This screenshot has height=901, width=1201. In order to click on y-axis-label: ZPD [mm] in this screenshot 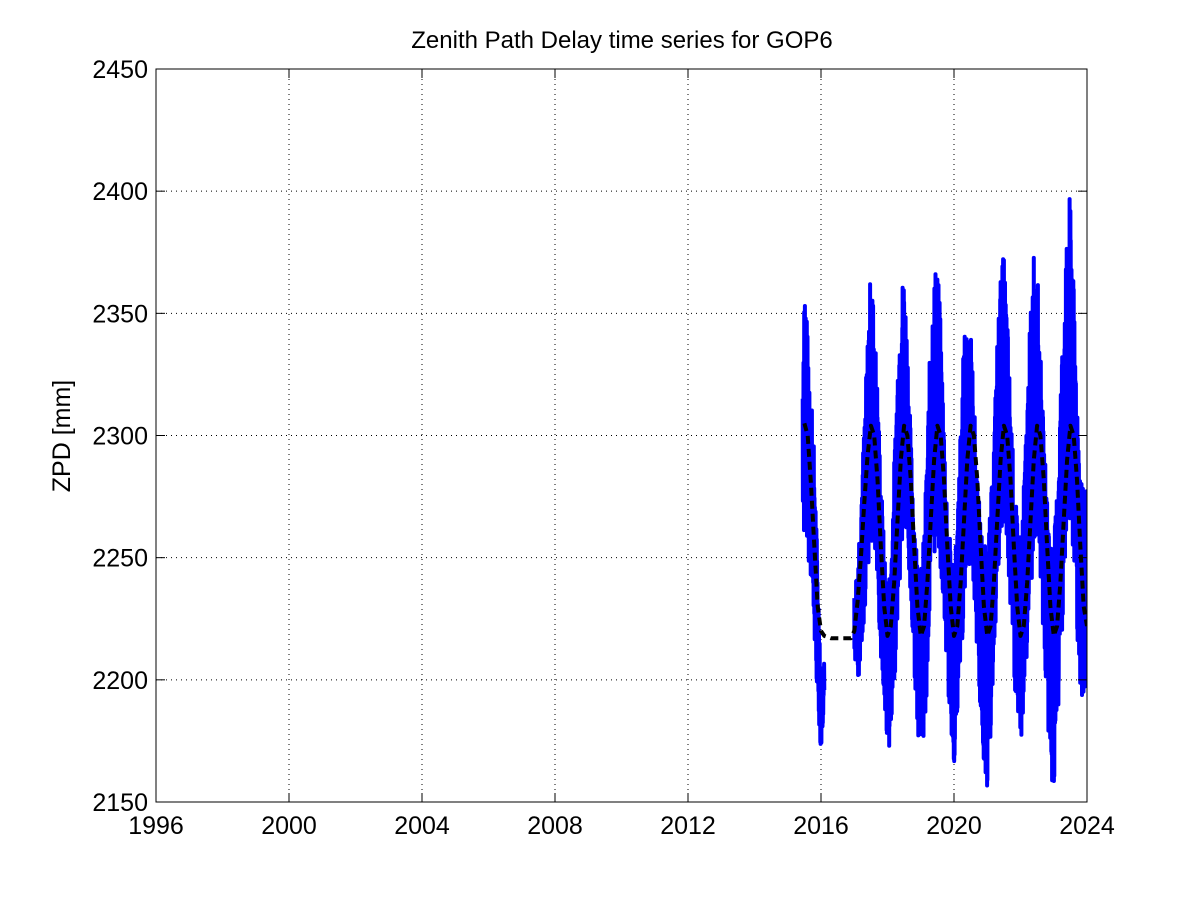, I will do `click(62, 436)`.